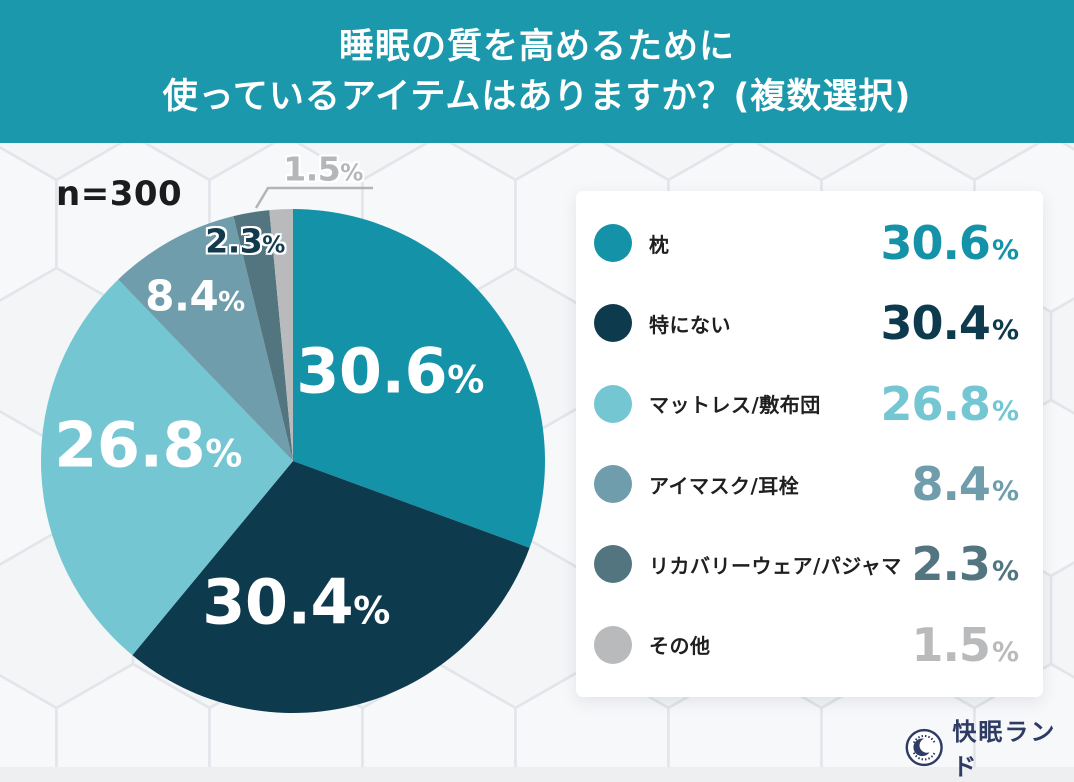 This screenshot has height=782, width=1074. What do you see at coordinates (935, 323) in the screenshot?
I see `legend-value-number: 30.4` at bounding box center [935, 323].